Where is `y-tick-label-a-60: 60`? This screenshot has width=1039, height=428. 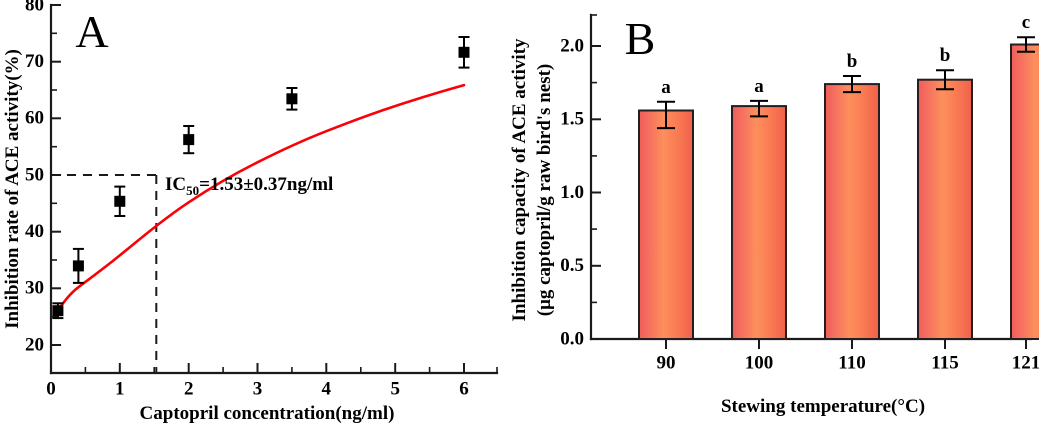 y-tick-label-a-60: 60 is located at coordinates (34, 118).